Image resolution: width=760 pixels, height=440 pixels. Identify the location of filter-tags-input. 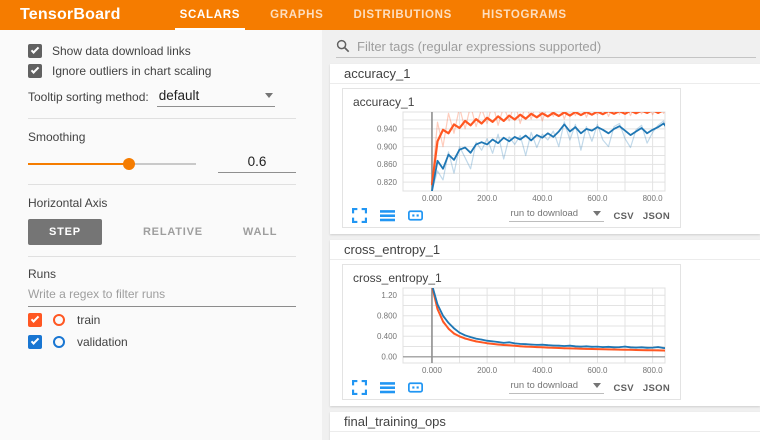
(556, 46).